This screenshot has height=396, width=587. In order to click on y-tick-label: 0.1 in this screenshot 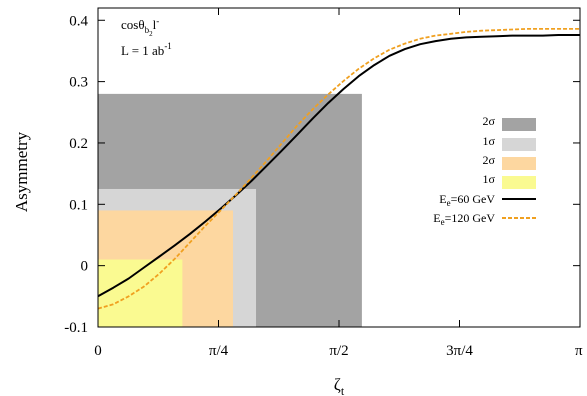, I will do `click(78, 205)`.